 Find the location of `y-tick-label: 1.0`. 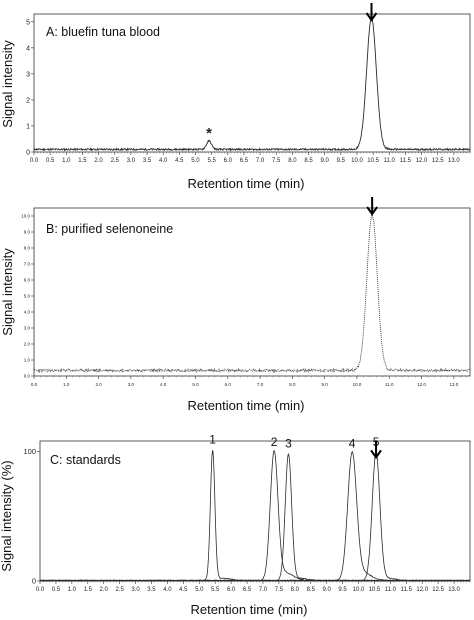

y-tick-label: 1.0 is located at coordinates (27, 360).